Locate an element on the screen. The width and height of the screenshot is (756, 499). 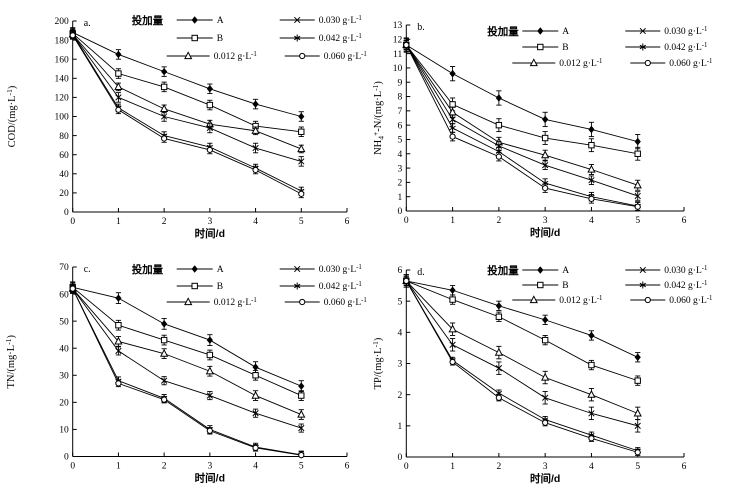
y-tick-label: 10 is located at coordinates (64, 431).